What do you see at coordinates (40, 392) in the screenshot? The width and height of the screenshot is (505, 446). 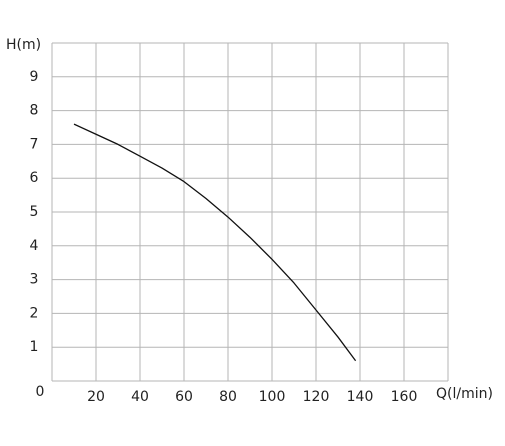 I see `x-tick-label: 0` at bounding box center [40, 392].